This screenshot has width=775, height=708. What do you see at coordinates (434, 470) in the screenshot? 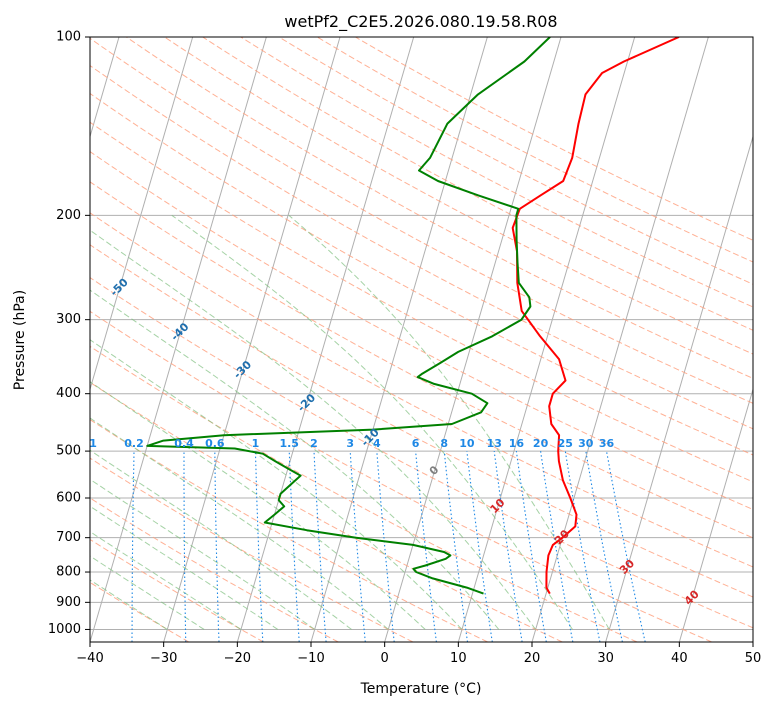
I see `isotherm-label: 0` at bounding box center [434, 470].